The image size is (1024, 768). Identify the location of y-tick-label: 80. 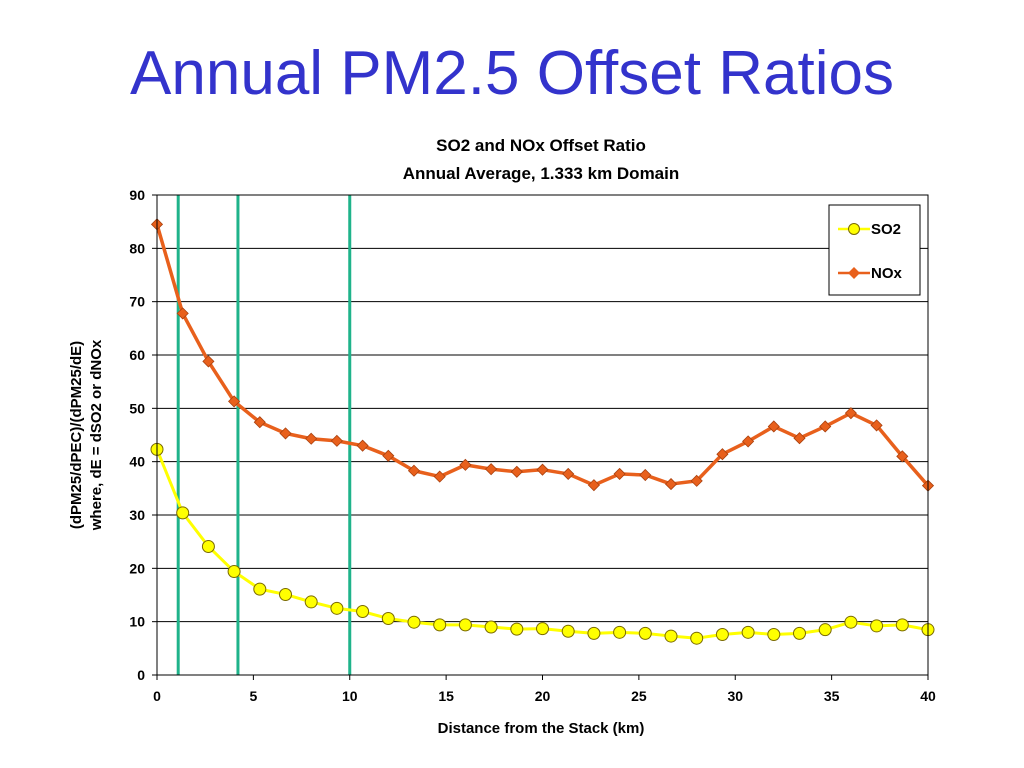
(137, 248).